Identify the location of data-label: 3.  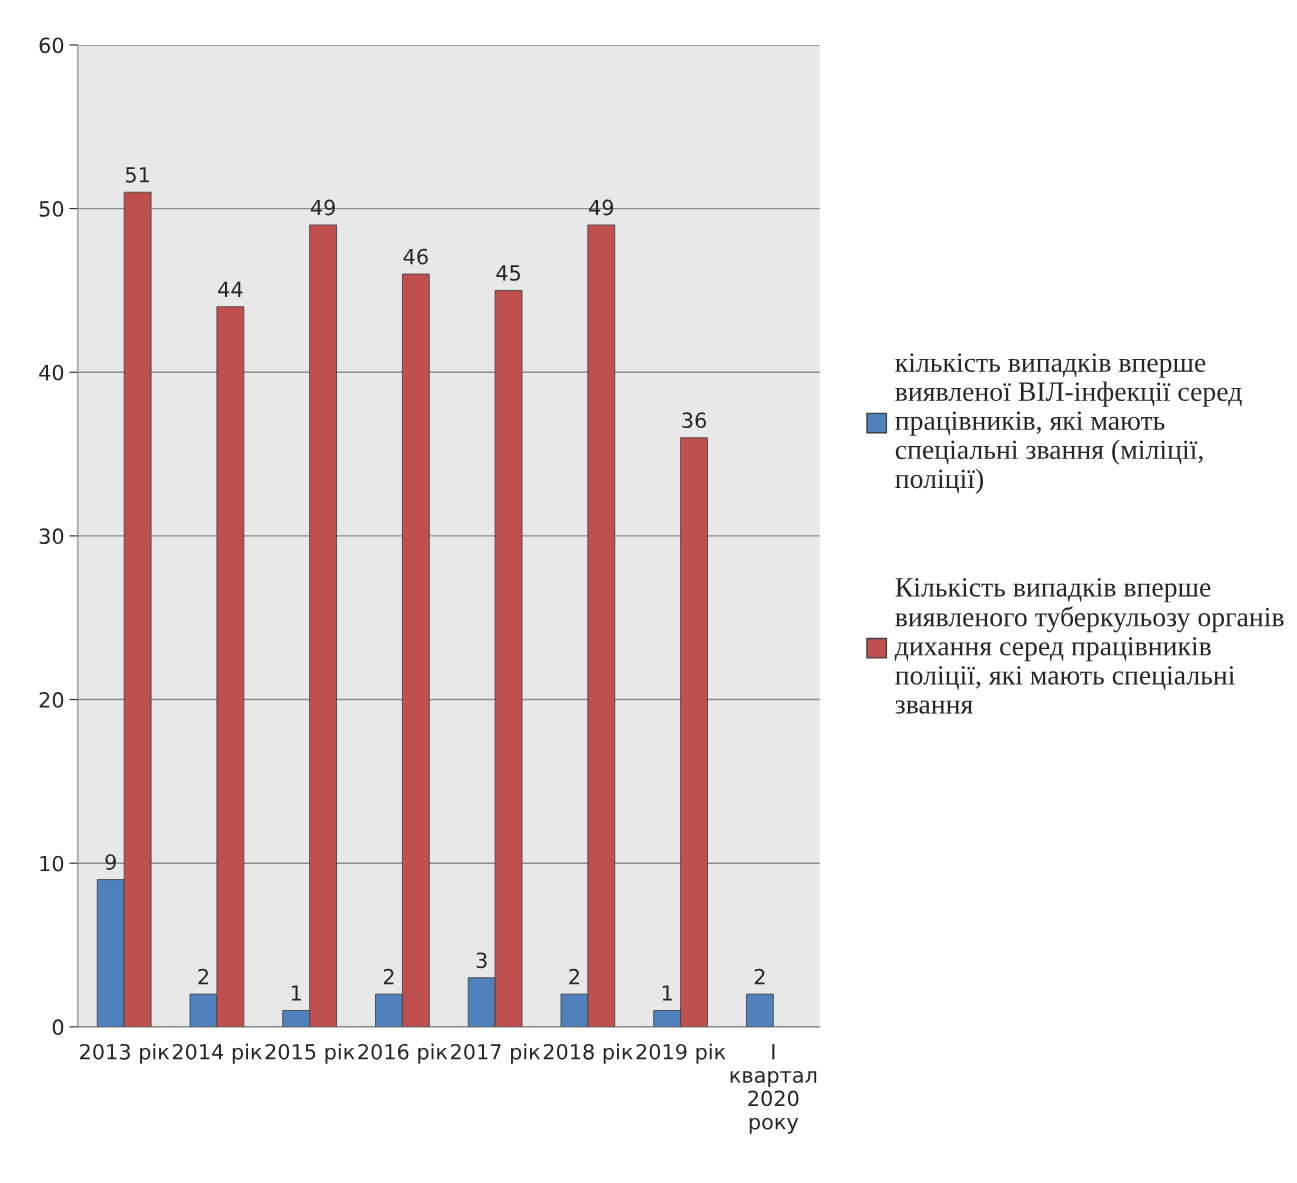
(481, 960).